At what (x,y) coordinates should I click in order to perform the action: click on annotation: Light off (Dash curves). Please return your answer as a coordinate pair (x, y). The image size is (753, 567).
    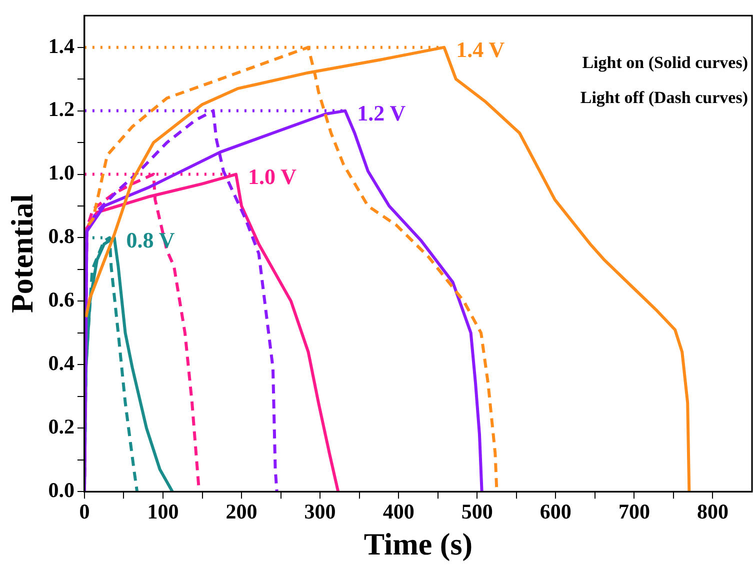
    Looking at the image, I should click on (664, 97).